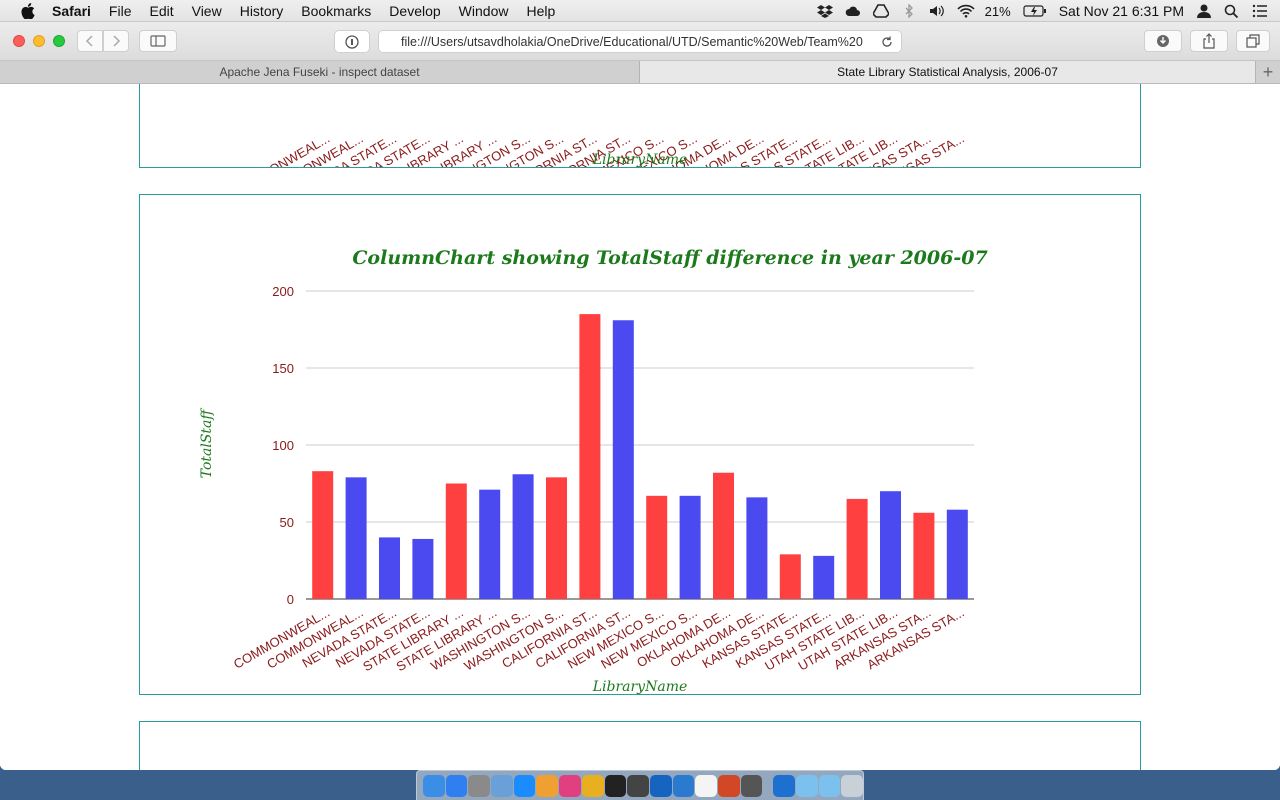 This screenshot has width=1280, height=800. Describe the element at coordinates (880, 11) in the screenshot. I see `google-drive-icon` at that location.